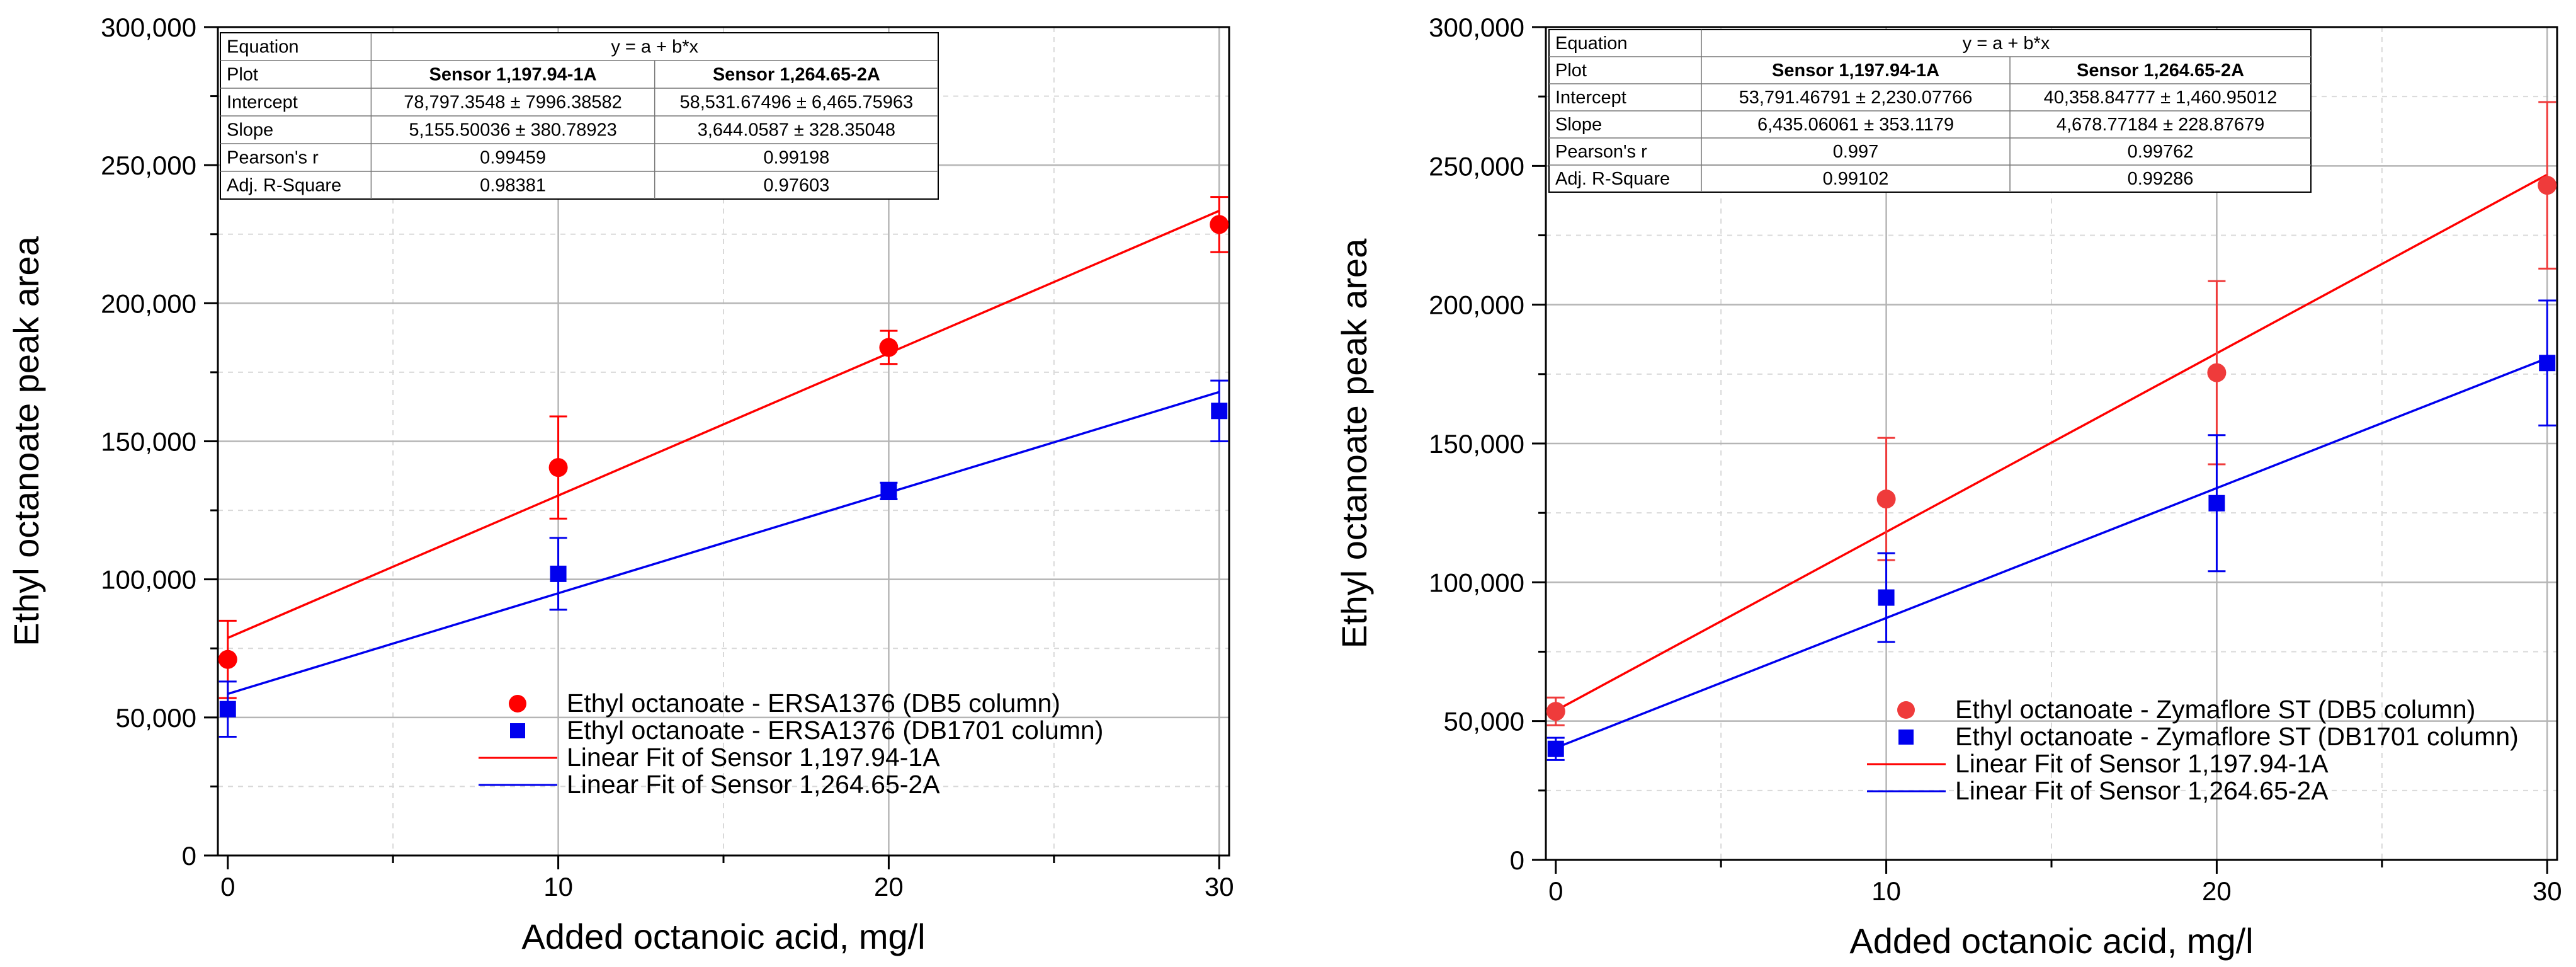  Describe the element at coordinates (796, 158) in the screenshot. I see `stats-table-cell: 0.99198` at that location.